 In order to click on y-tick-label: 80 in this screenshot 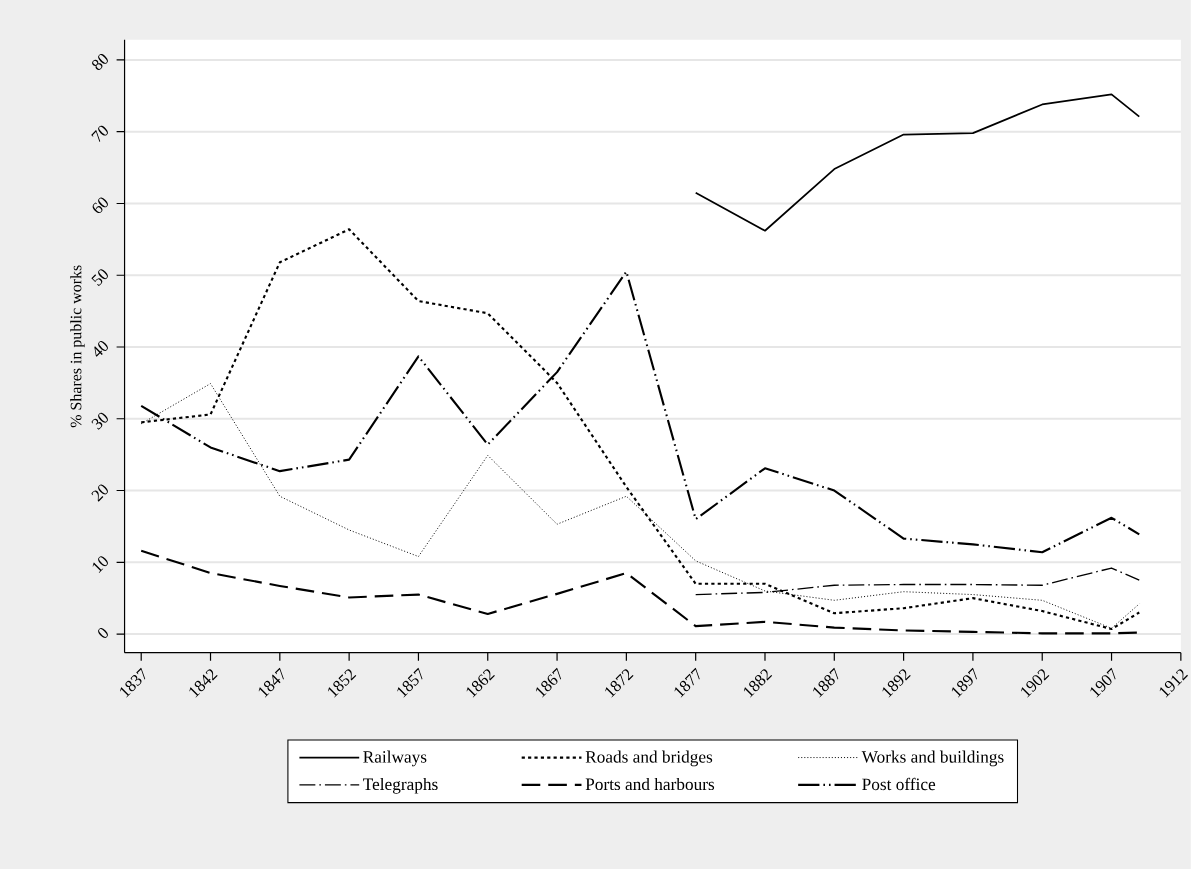, I will do `click(100, 62)`.